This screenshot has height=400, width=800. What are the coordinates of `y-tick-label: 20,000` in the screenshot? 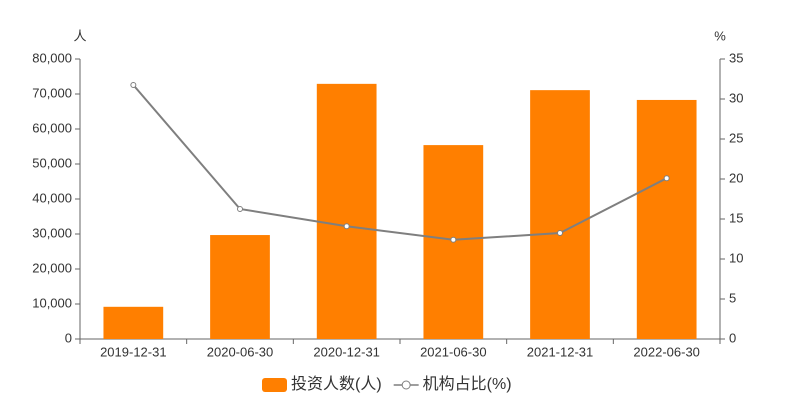 It's located at (52, 267).